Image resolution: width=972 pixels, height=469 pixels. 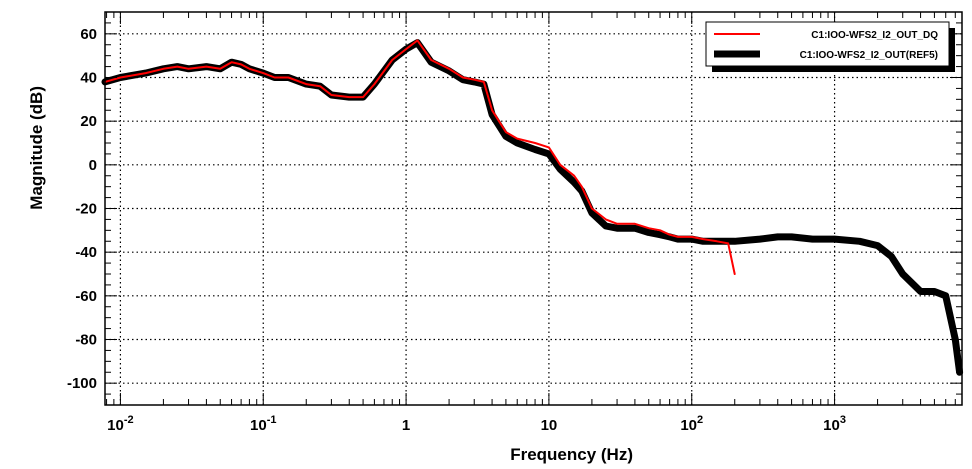 What do you see at coordinates (82, 383) in the screenshot?
I see `y-tick-label: -100` at bounding box center [82, 383].